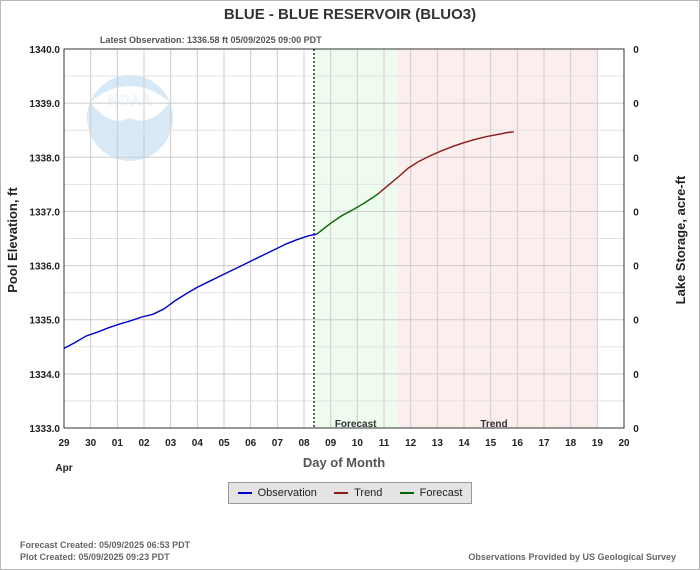  Describe the element at coordinates (384, 443) in the screenshot. I see `x-tick-label: 11` at that location.